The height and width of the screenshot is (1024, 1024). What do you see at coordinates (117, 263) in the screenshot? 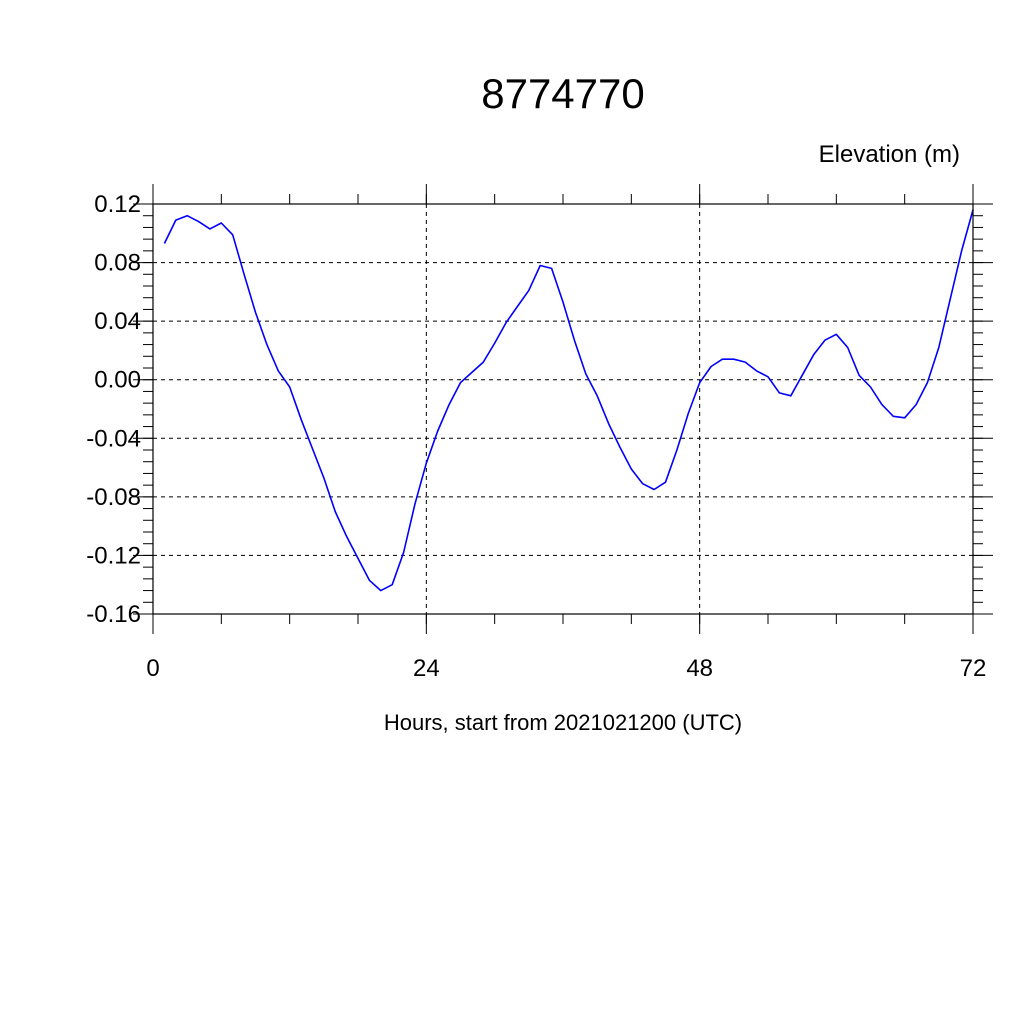
I see `y-tick-label: 0.08` at bounding box center [117, 263].